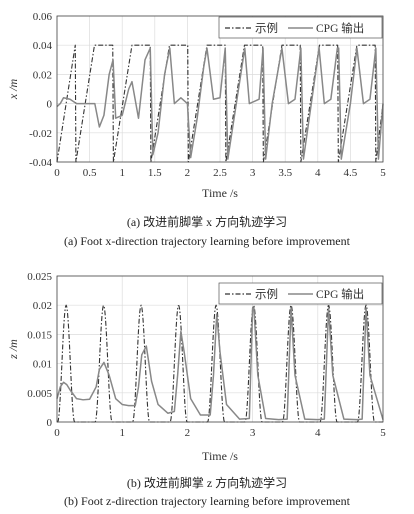  I want to click on chart-a-x-tick-label: 5, so click(383, 173).